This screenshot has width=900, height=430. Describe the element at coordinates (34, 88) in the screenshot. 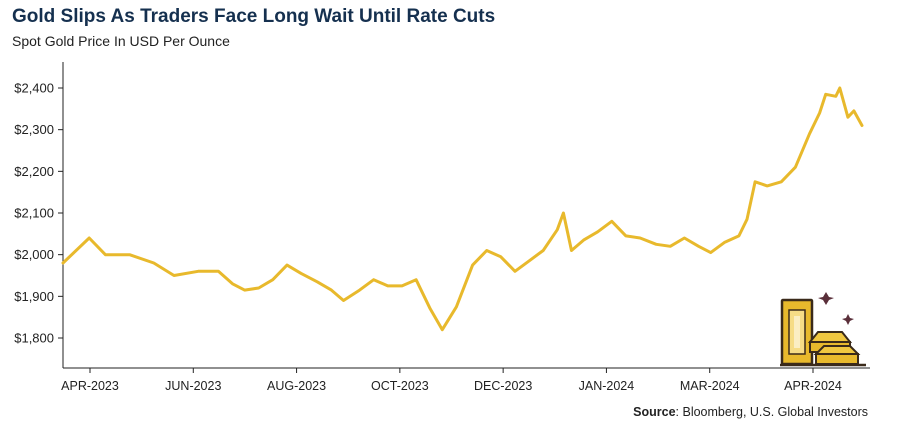

I see `y-tick-label: $2,400` at that location.